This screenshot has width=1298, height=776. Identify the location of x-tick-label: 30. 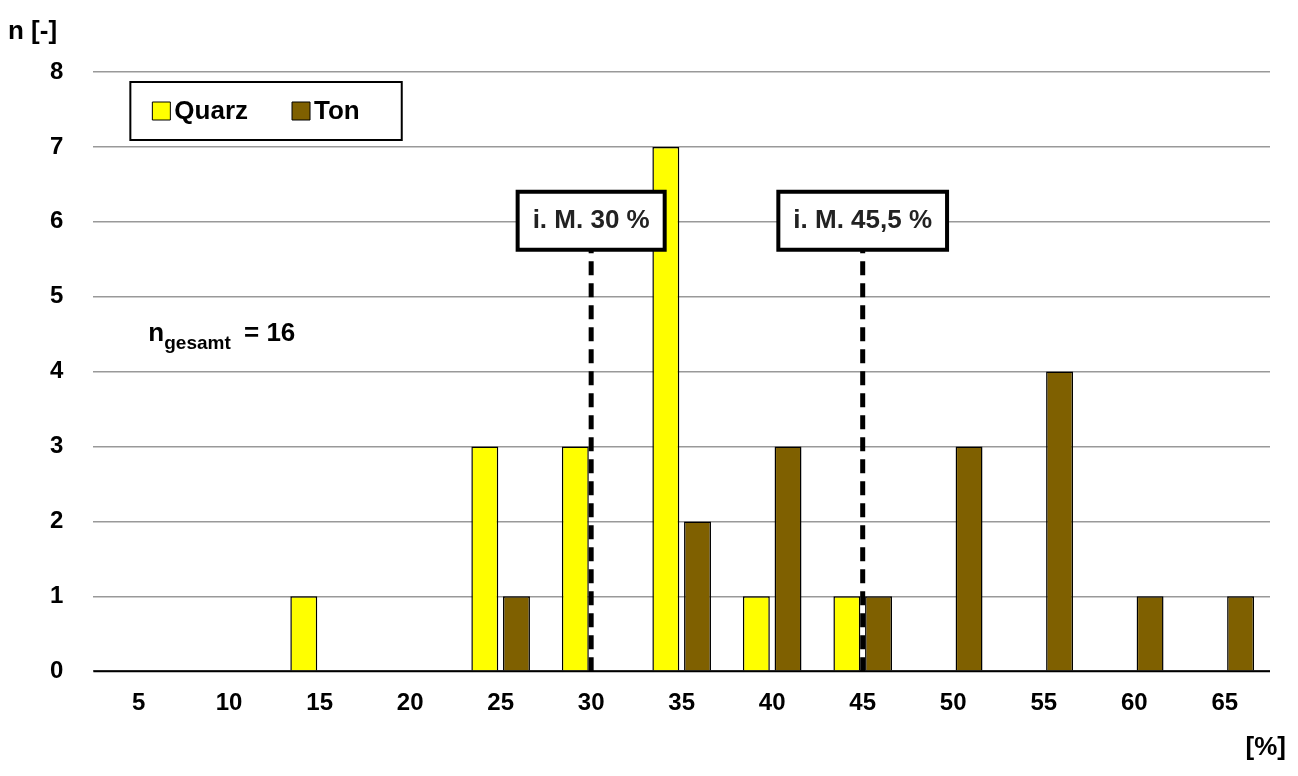
(591, 702).